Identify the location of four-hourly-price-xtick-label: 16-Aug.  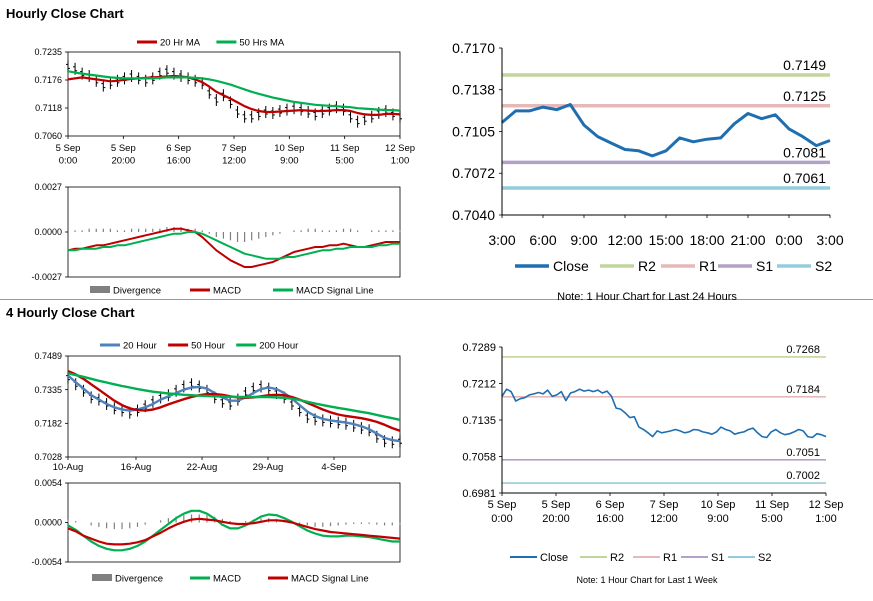
(136, 467).